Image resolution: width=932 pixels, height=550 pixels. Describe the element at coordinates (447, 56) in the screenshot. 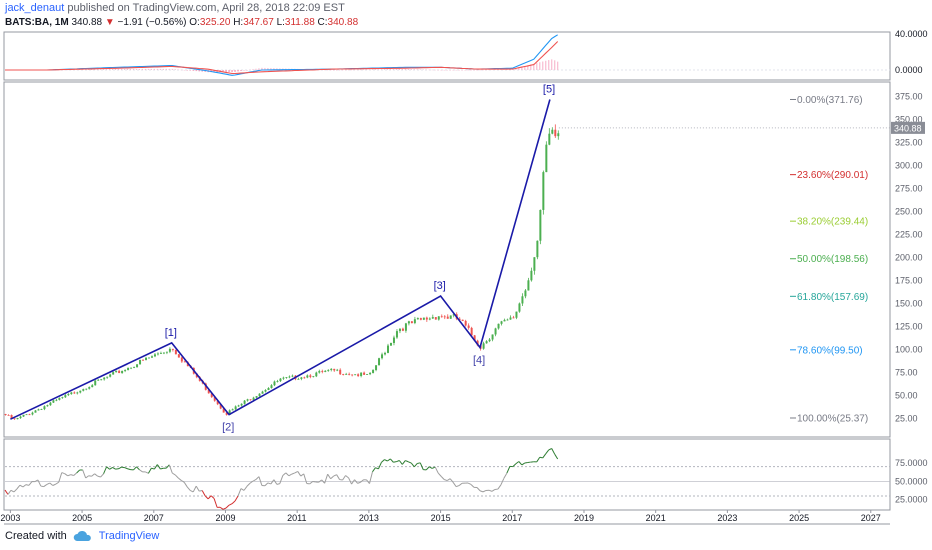

I see `macd-panel-frame` at that location.